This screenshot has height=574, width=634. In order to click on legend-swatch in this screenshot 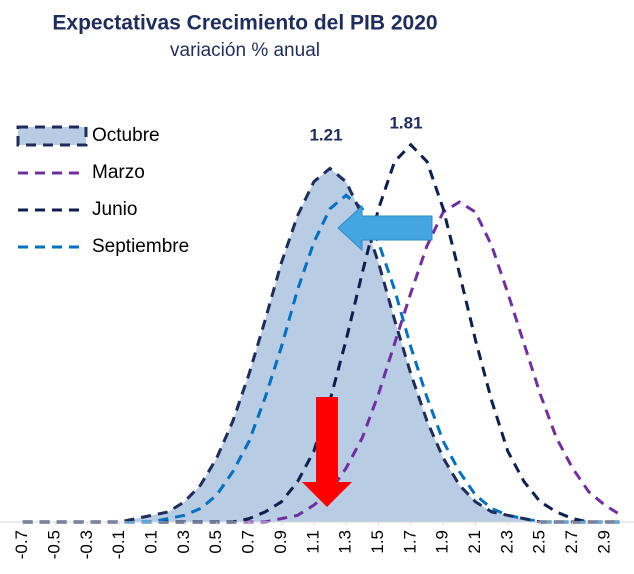, I will do `click(52, 136)`.